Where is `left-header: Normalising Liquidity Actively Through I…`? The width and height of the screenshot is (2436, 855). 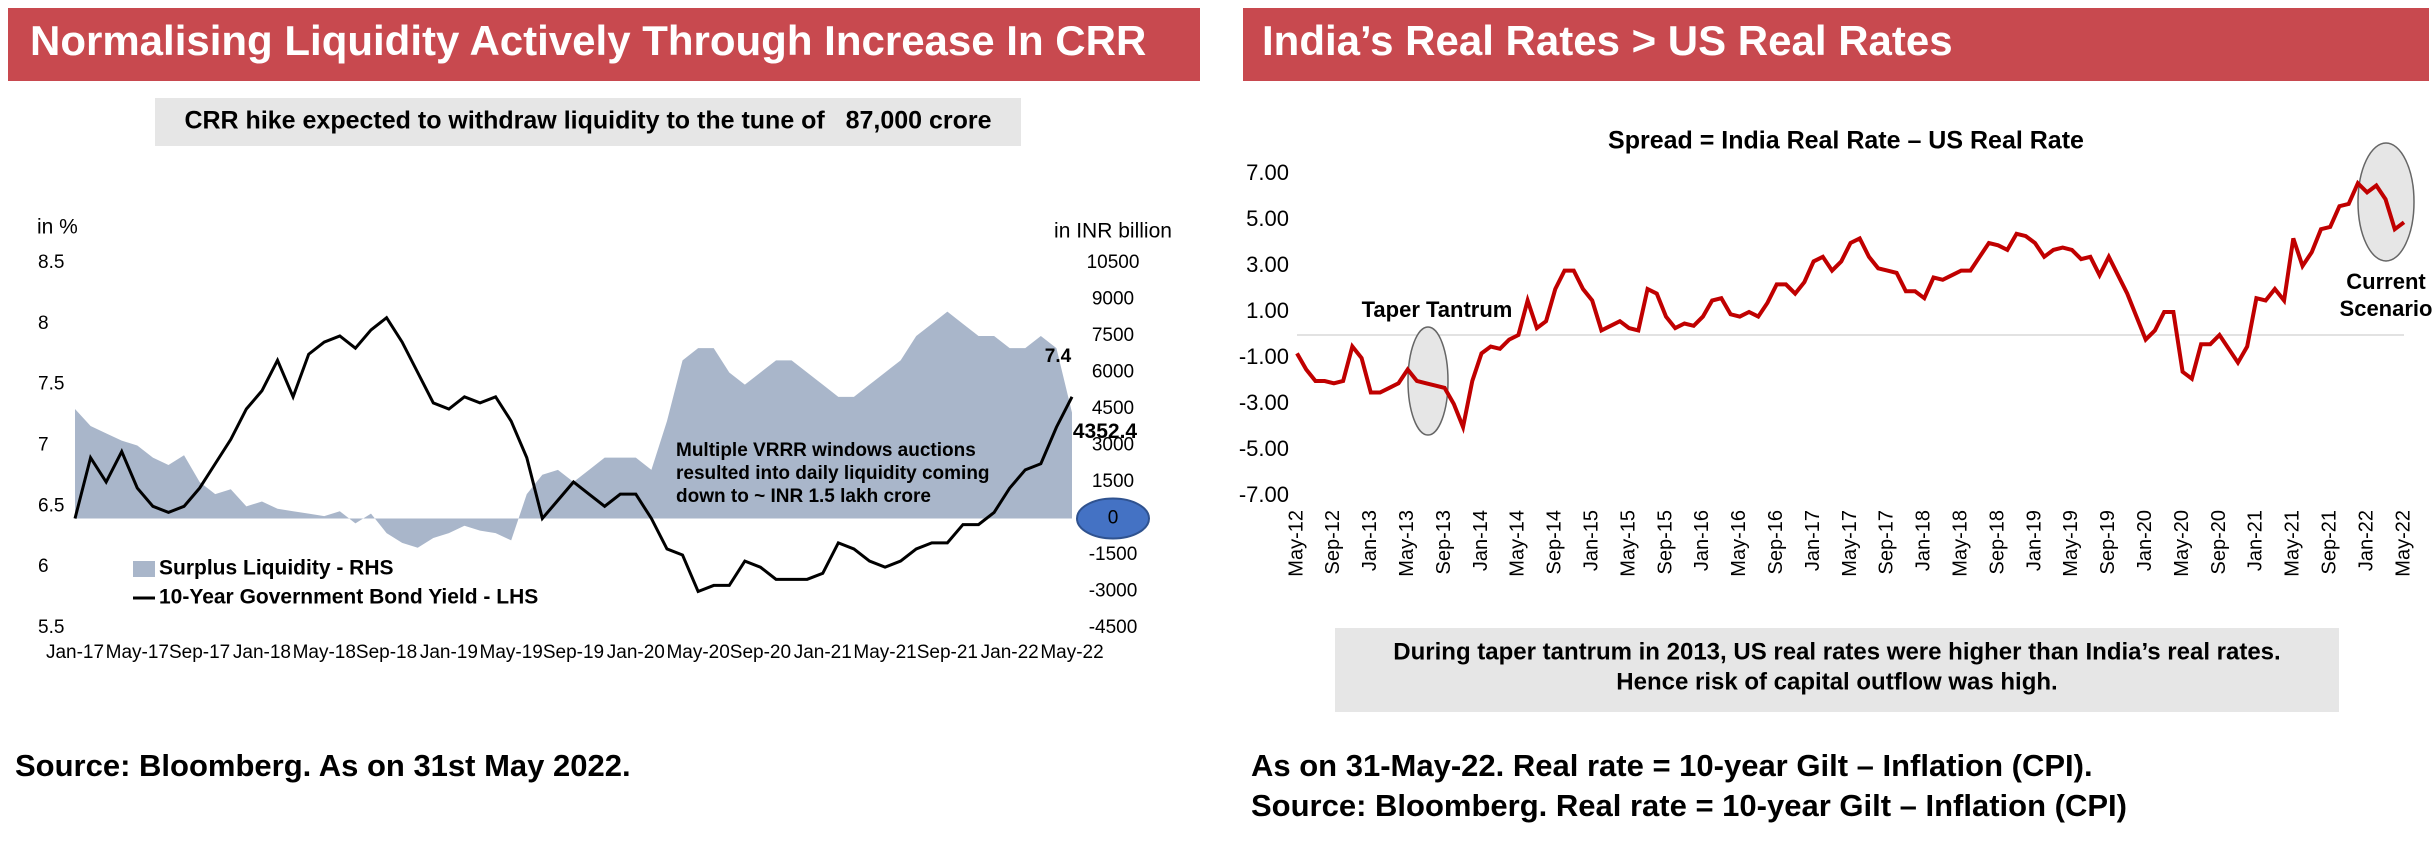
left-header: Normalising Liquidity Actively Through I… is located at coordinates (588, 40).